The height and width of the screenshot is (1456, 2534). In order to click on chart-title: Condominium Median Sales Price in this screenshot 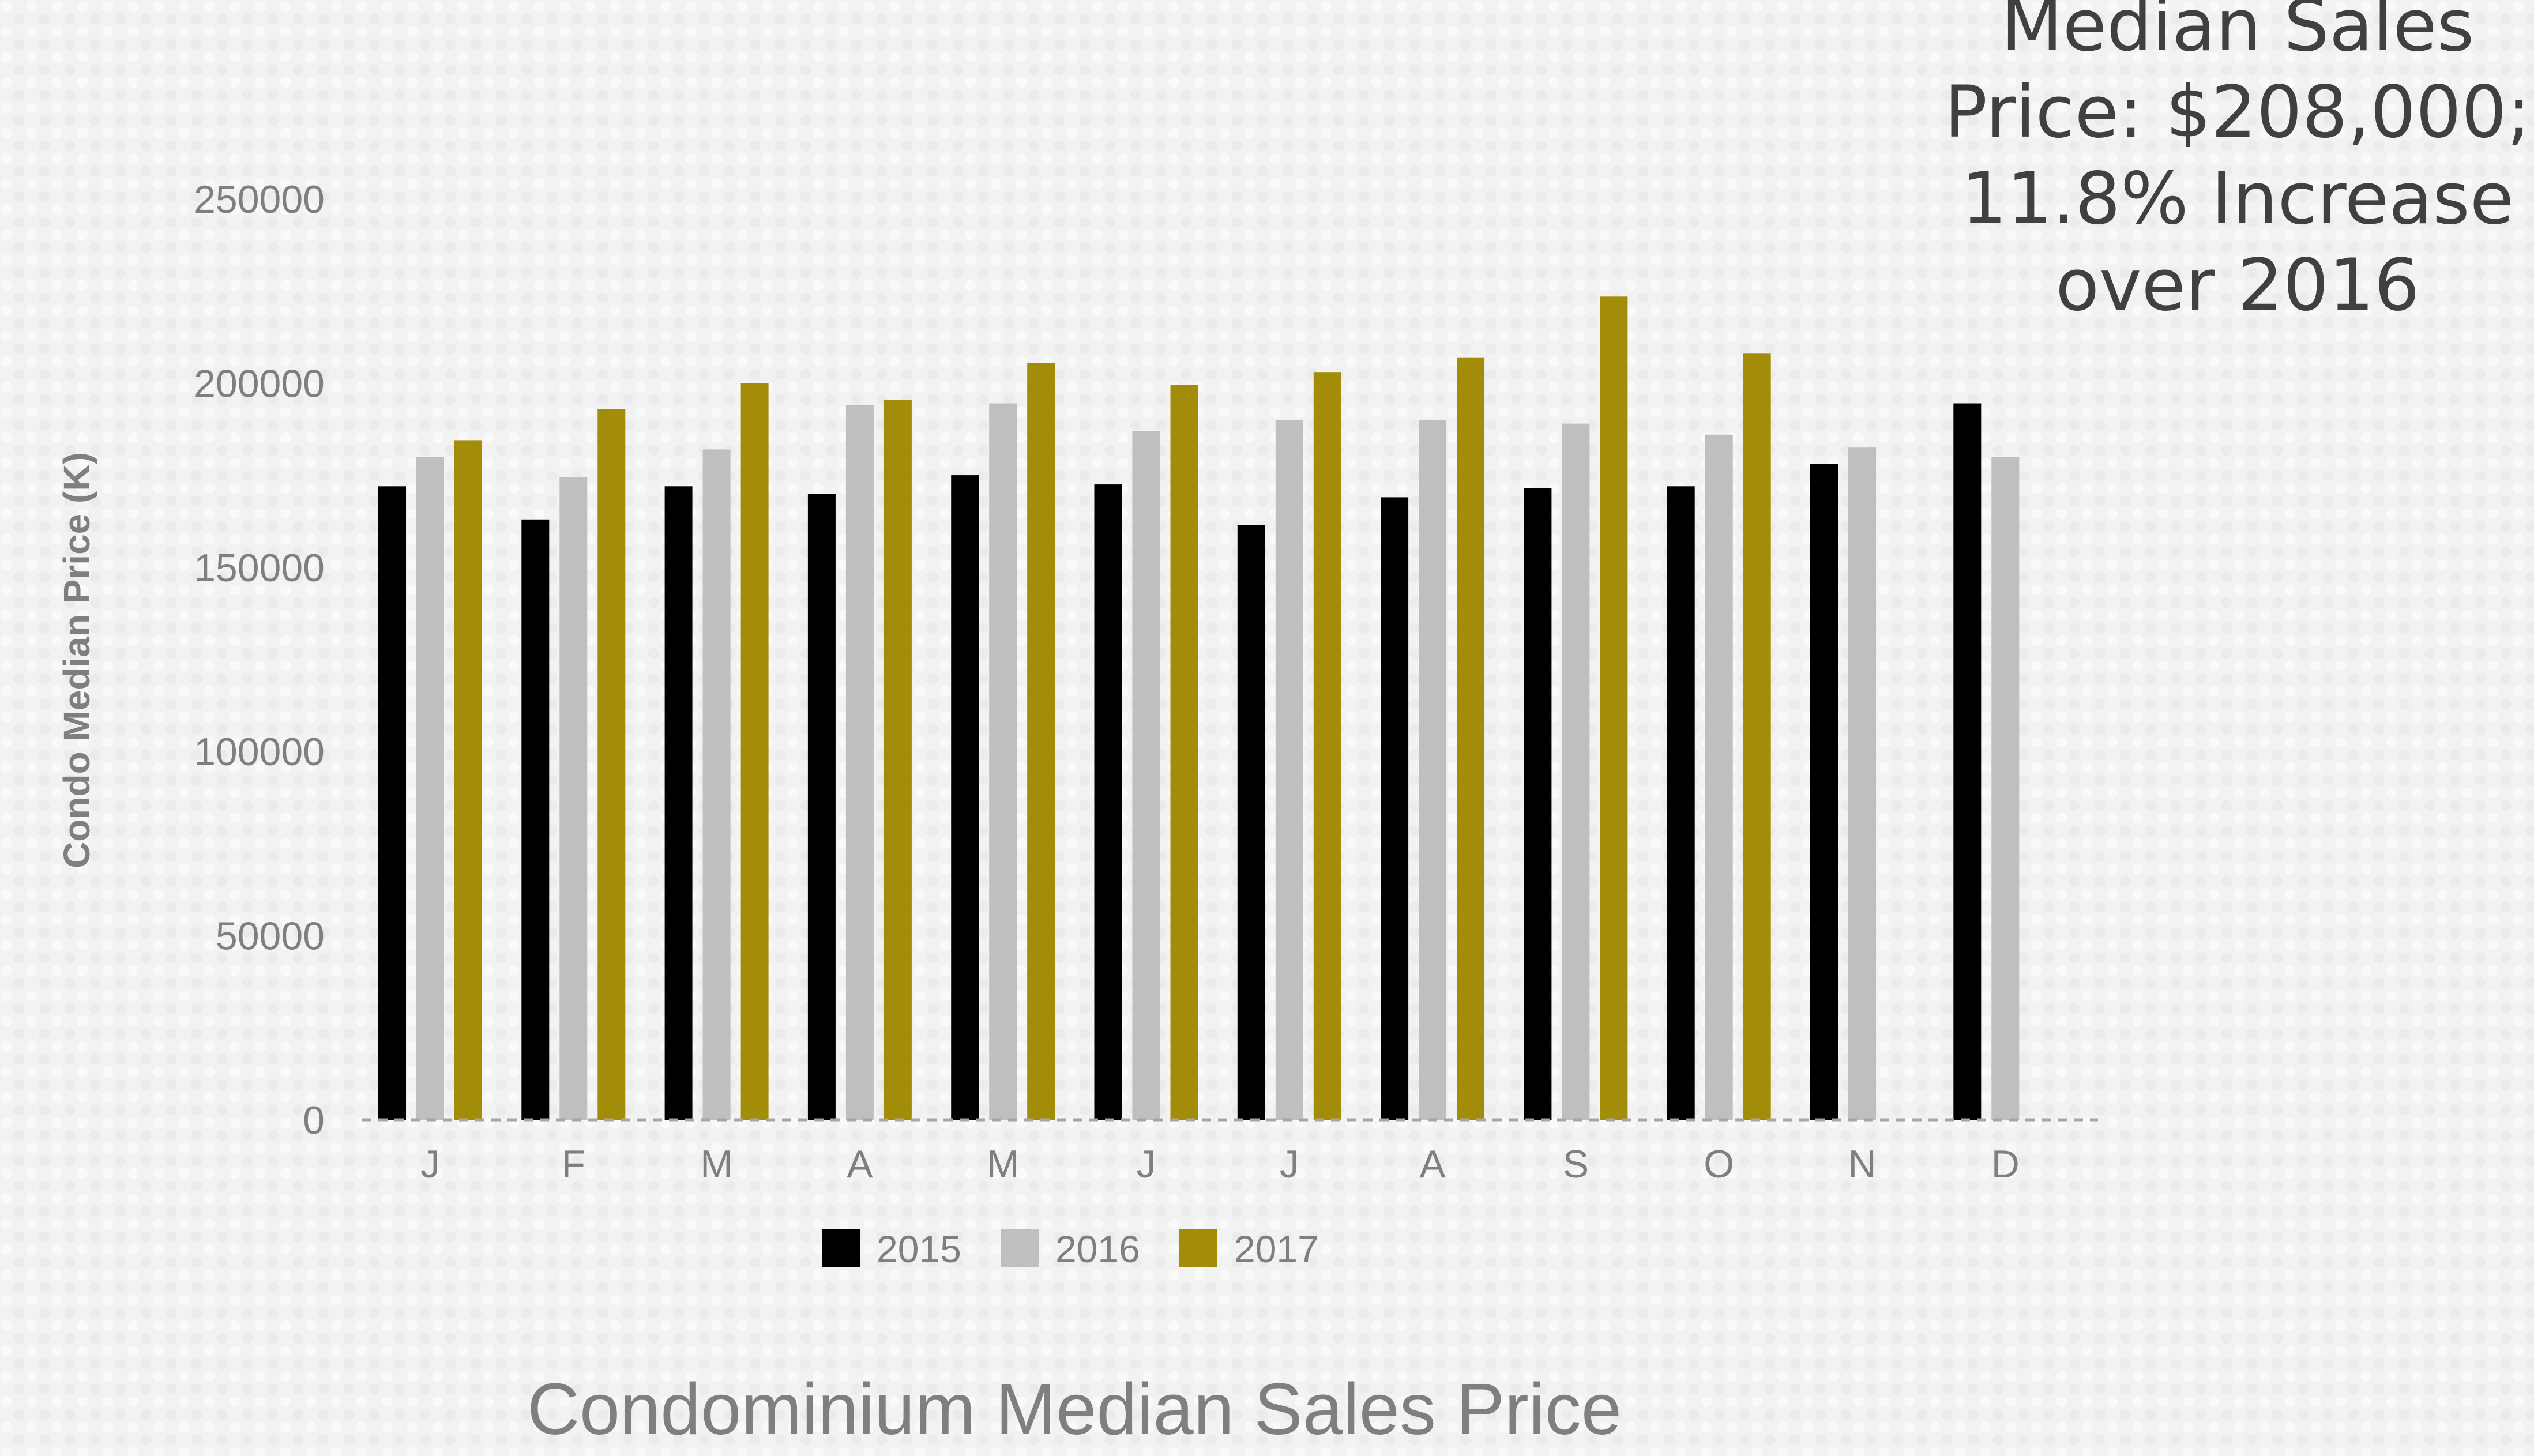, I will do `click(1075, 1409)`.